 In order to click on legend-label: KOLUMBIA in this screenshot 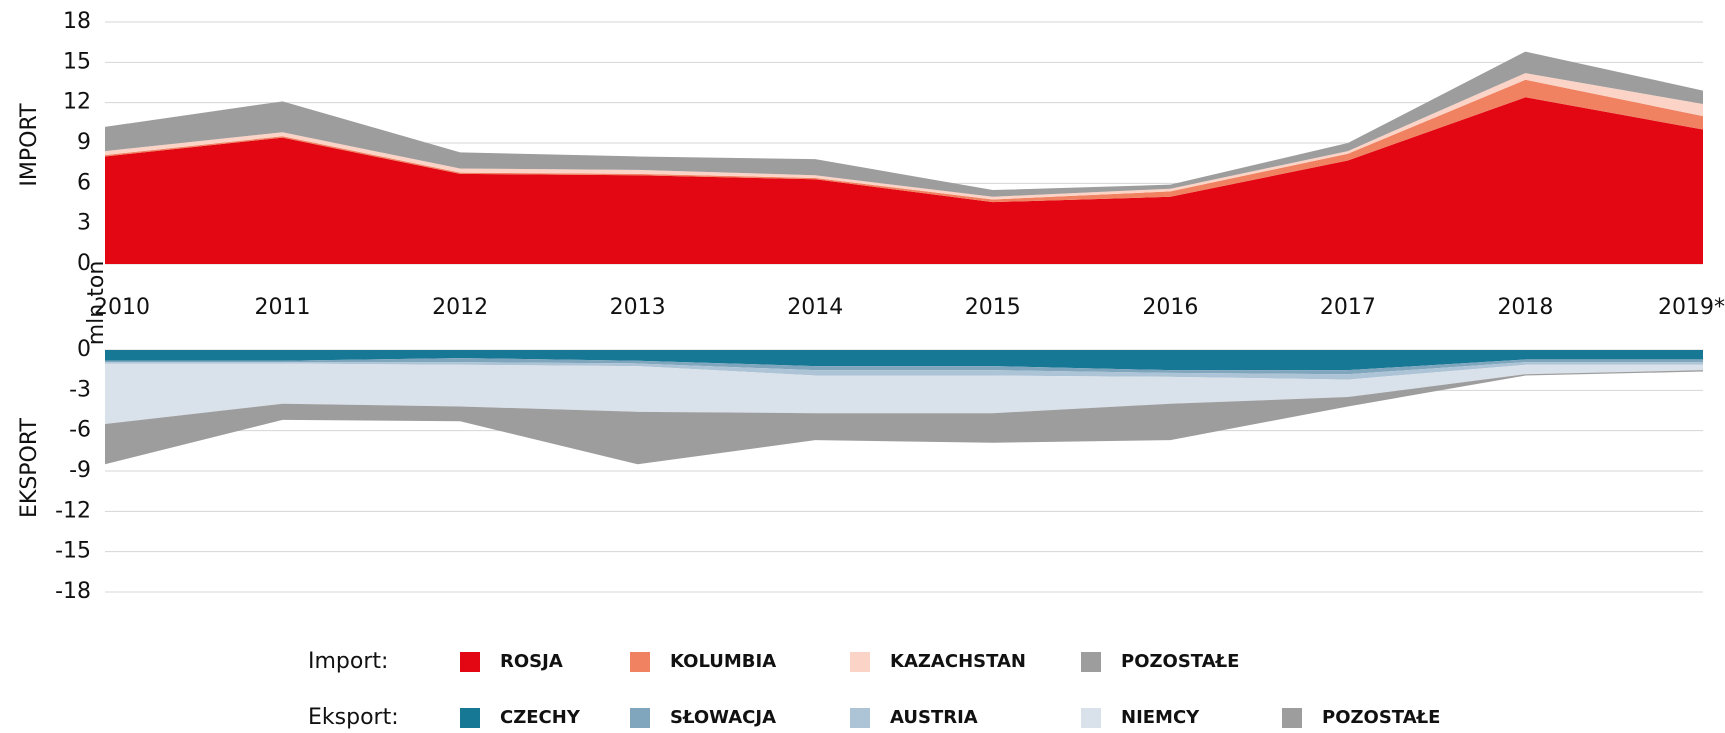, I will do `click(723, 661)`.